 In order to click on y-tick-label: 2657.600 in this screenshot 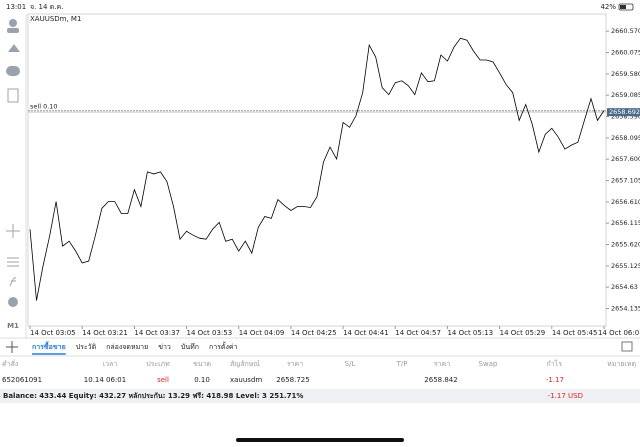, I will do `click(625, 159)`.